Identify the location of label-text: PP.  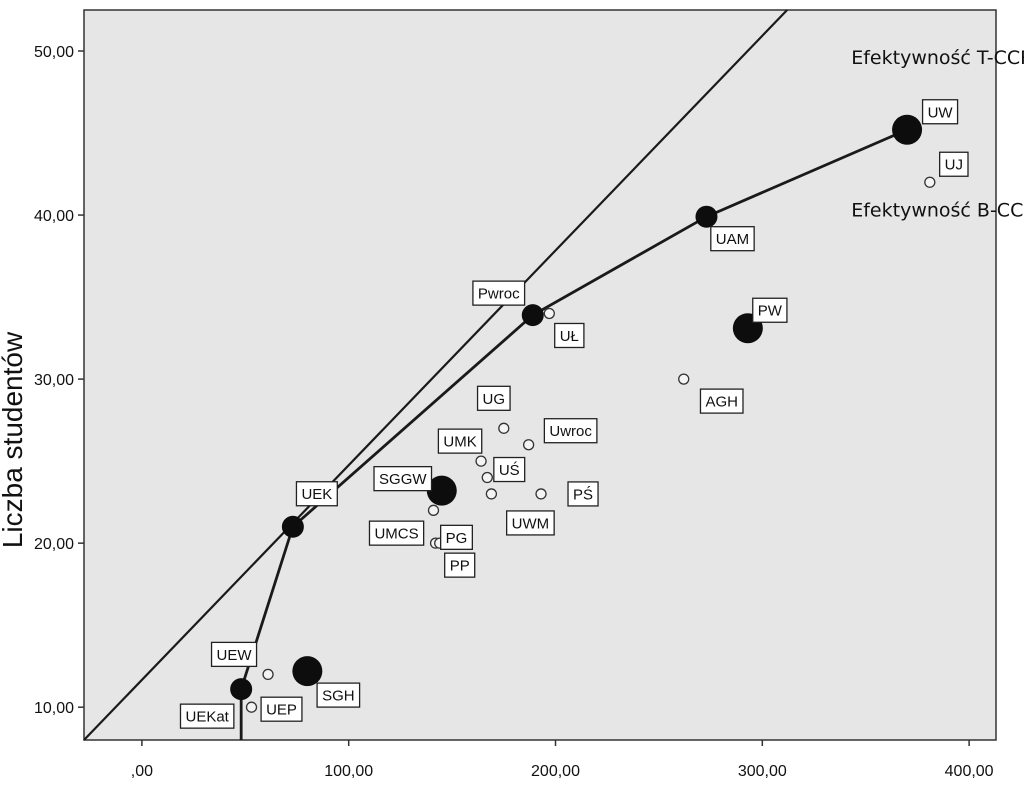
(460, 566).